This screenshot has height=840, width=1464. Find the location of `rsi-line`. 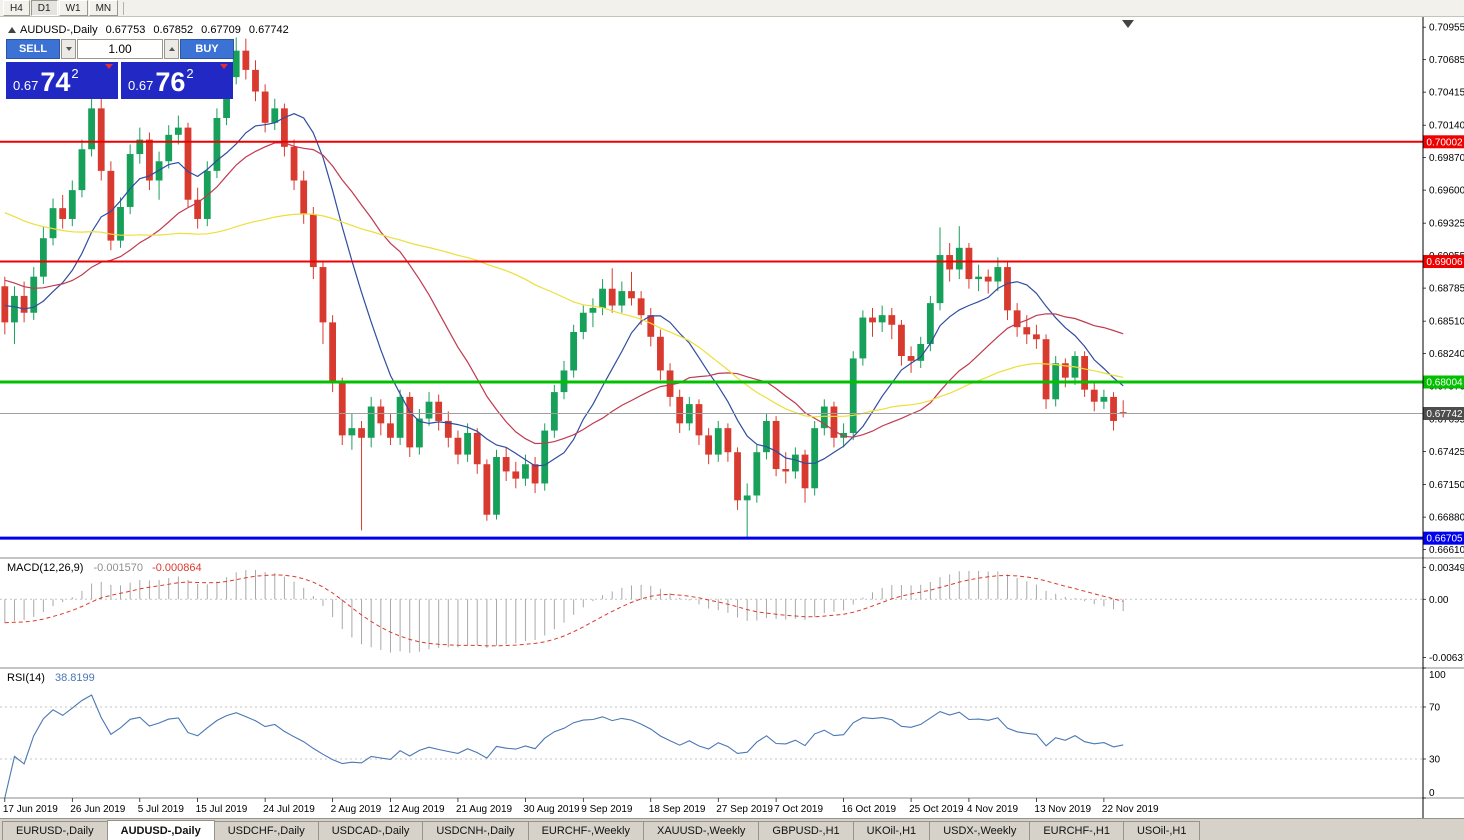

rsi-line is located at coordinates (564, 746).